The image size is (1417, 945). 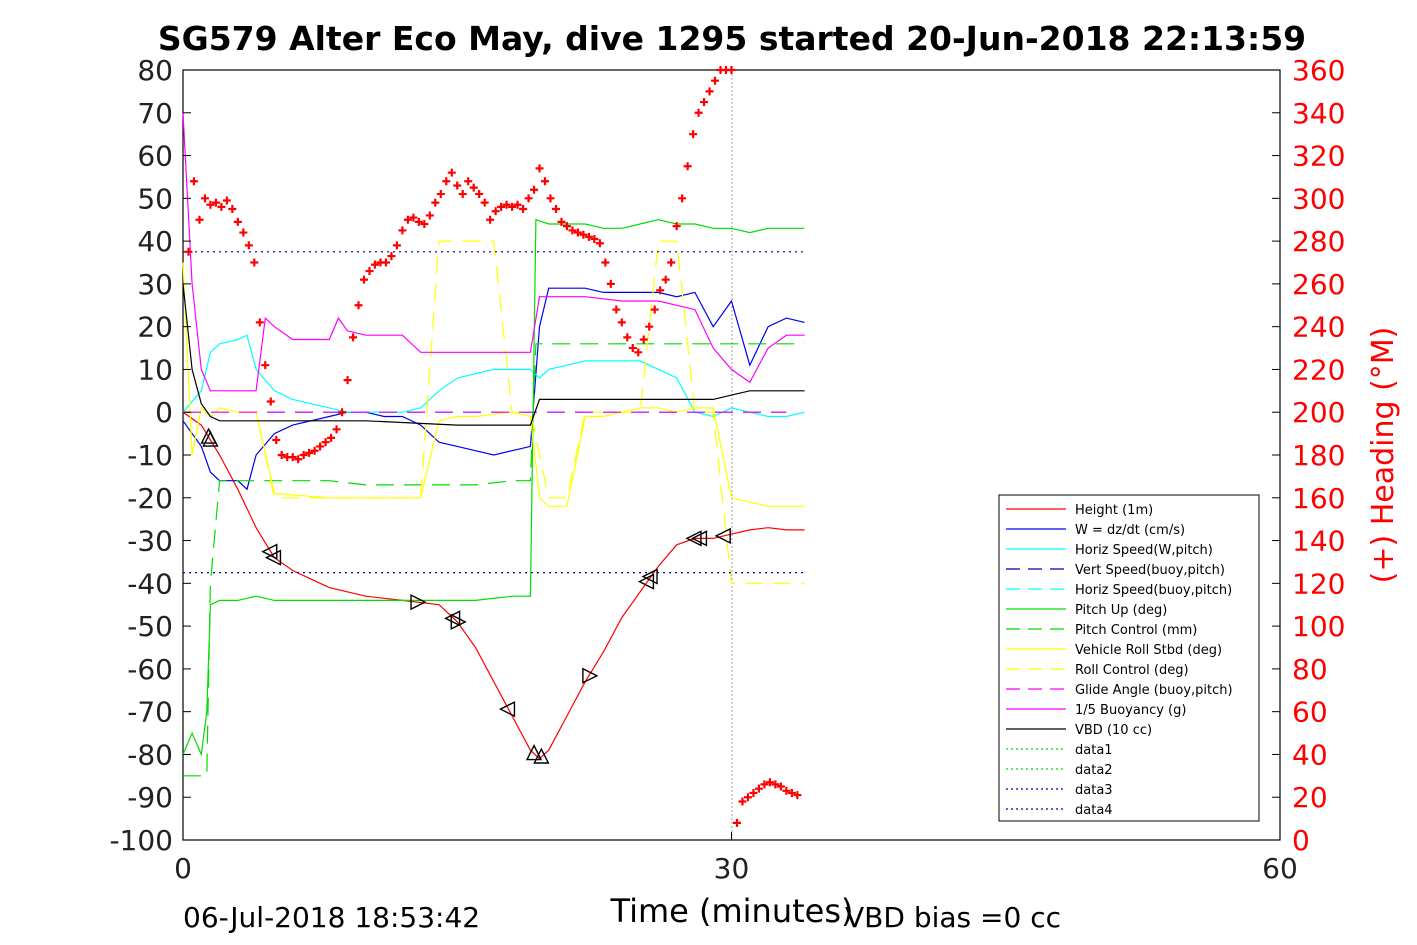 What do you see at coordinates (1094, 790) in the screenshot?
I see `legend-label: data3` at bounding box center [1094, 790].